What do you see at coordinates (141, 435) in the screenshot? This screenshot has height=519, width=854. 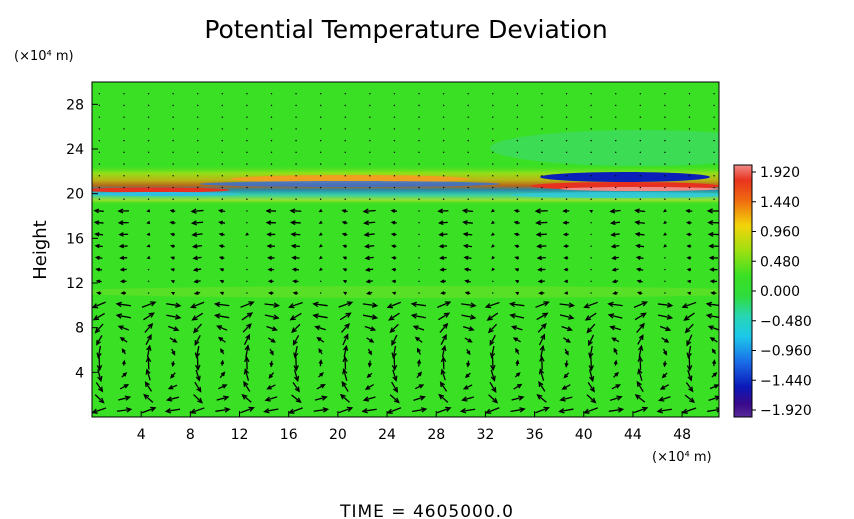 I see `x-tick-label: 4` at bounding box center [141, 435].